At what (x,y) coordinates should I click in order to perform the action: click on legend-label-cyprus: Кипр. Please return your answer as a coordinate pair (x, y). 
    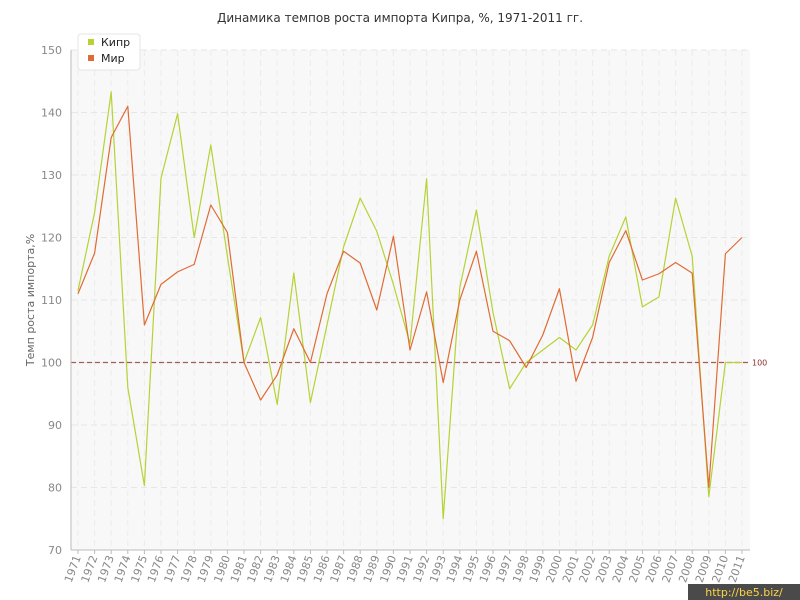
    Looking at the image, I should click on (115, 42).